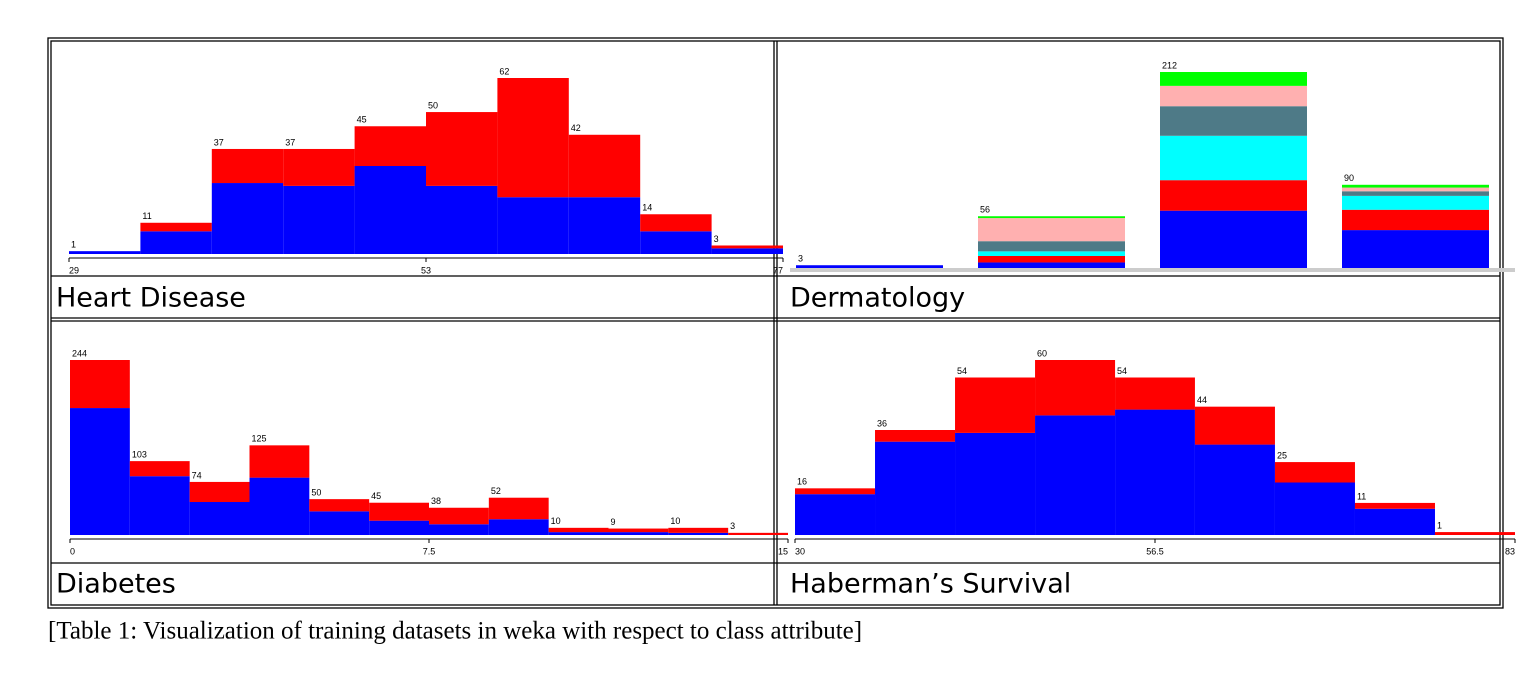 The height and width of the screenshot is (673, 1538). I want to click on x-tick-label: 53, so click(426, 270).